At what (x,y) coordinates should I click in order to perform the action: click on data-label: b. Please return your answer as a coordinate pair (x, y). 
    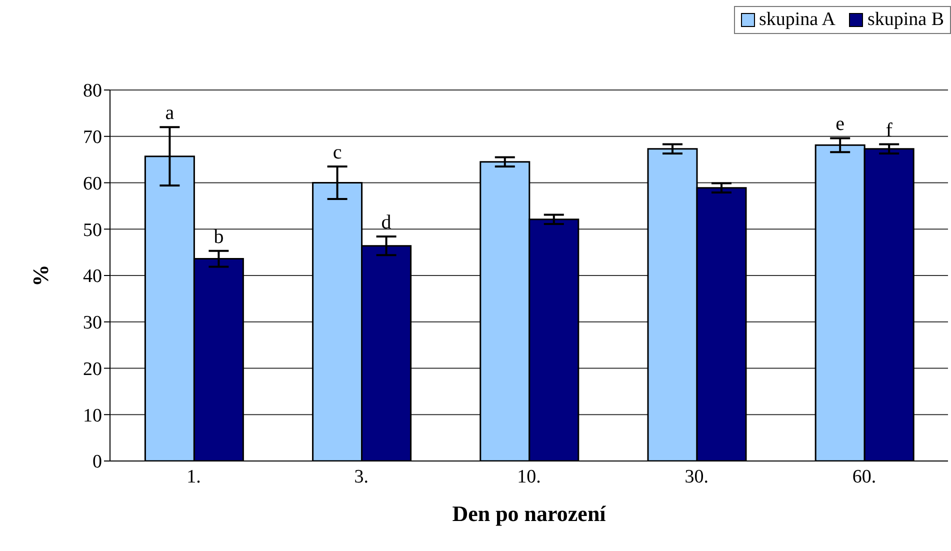
    Looking at the image, I should click on (219, 237).